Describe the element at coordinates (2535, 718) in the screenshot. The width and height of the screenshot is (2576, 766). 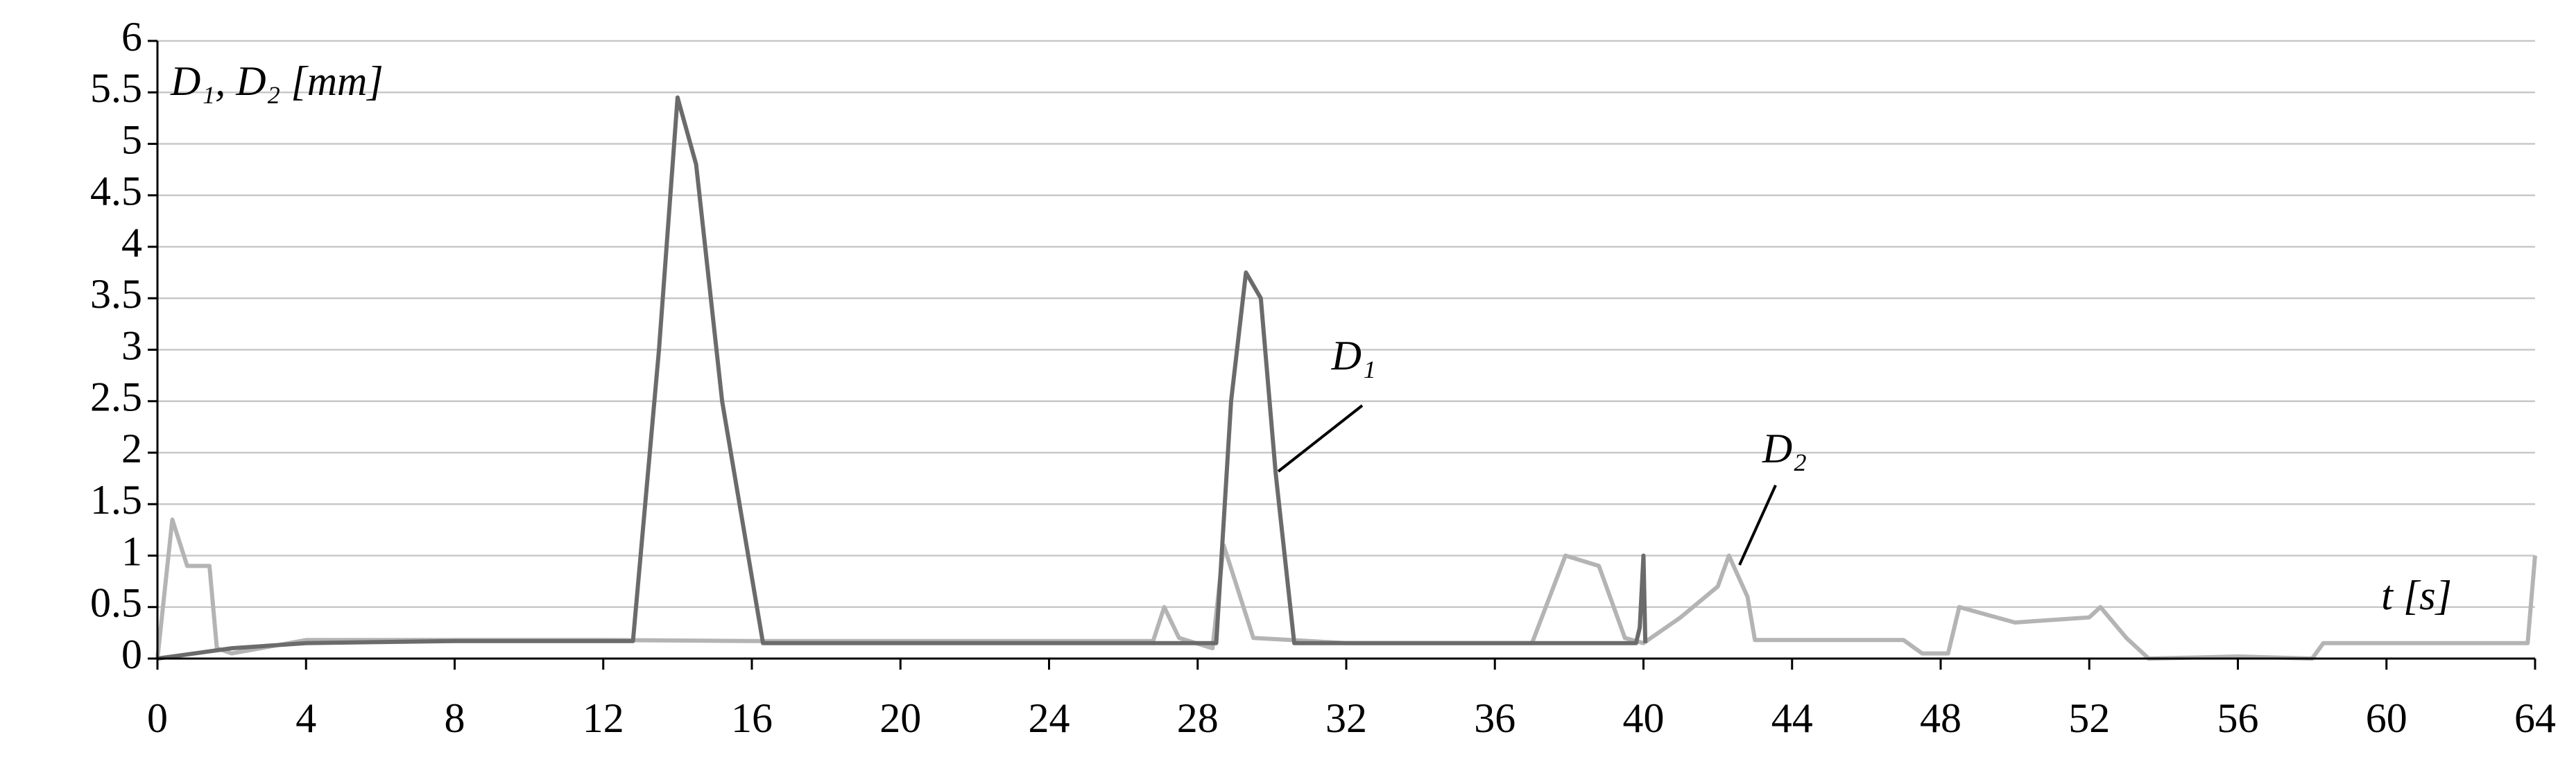
I see `x-tick-label: 64` at that location.